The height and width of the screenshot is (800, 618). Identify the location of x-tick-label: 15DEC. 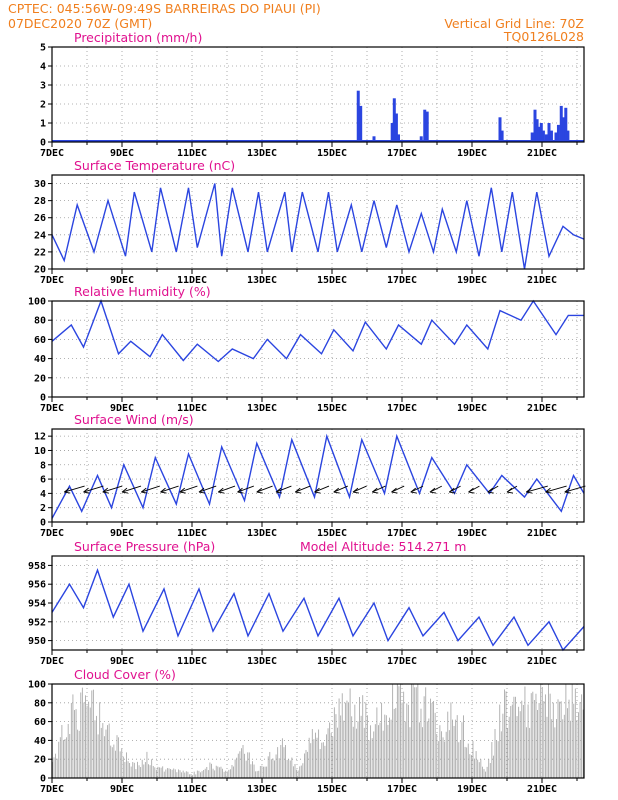
(332, 408).